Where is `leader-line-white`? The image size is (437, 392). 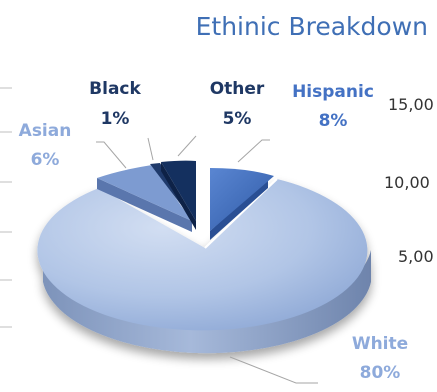
leader-line-white is located at coordinates (273, 370).